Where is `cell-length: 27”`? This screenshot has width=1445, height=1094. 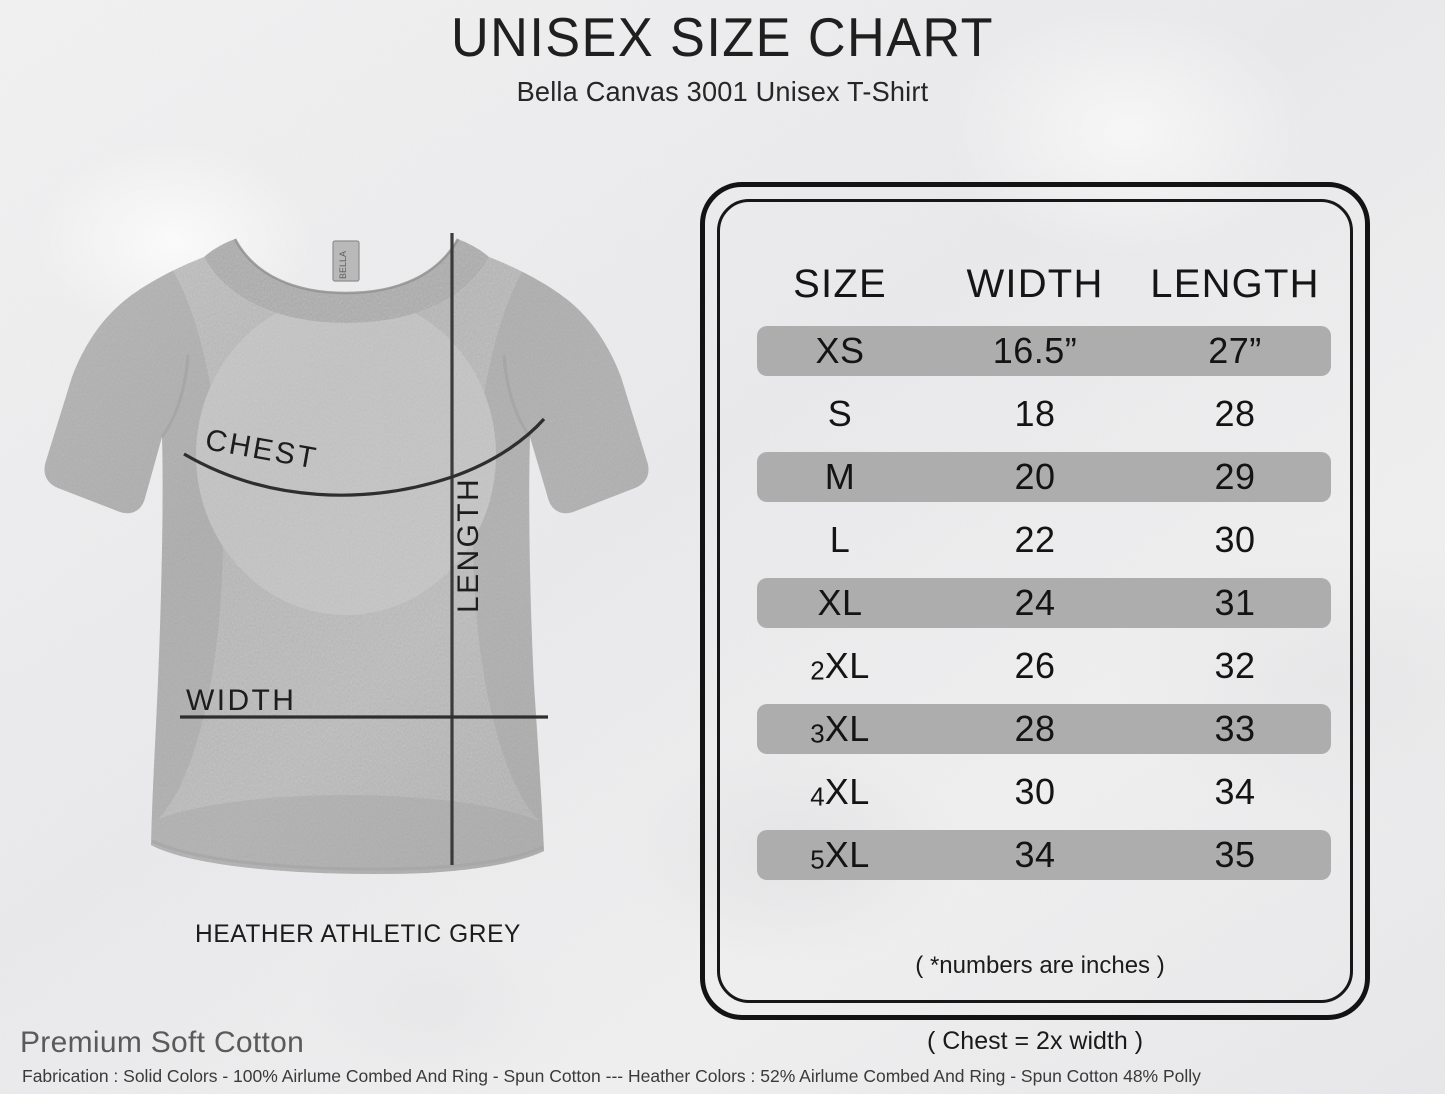
cell-length: 27” is located at coordinates (1235, 350).